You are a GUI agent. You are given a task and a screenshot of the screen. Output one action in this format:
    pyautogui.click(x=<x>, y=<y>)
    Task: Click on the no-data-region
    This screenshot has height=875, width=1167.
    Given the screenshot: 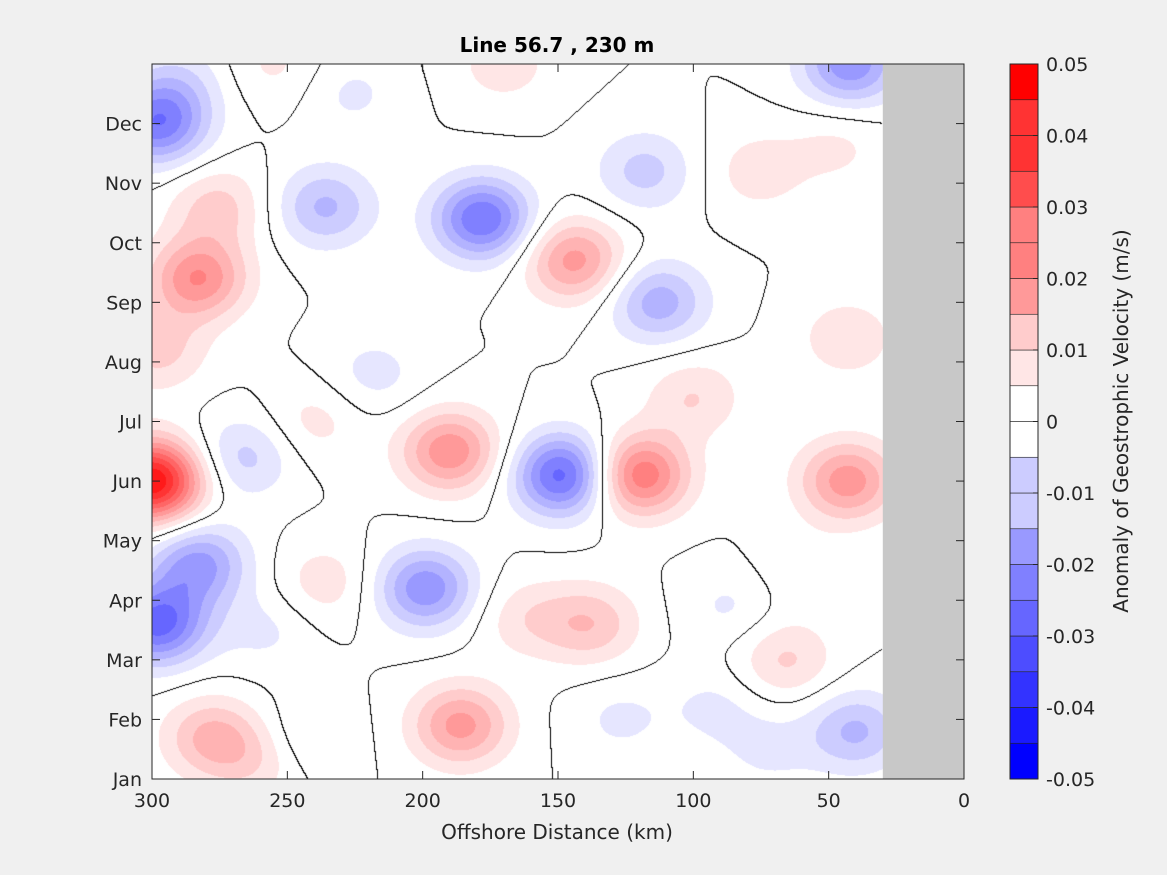 What is the action you would take?
    pyautogui.click(x=923, y=421)
    